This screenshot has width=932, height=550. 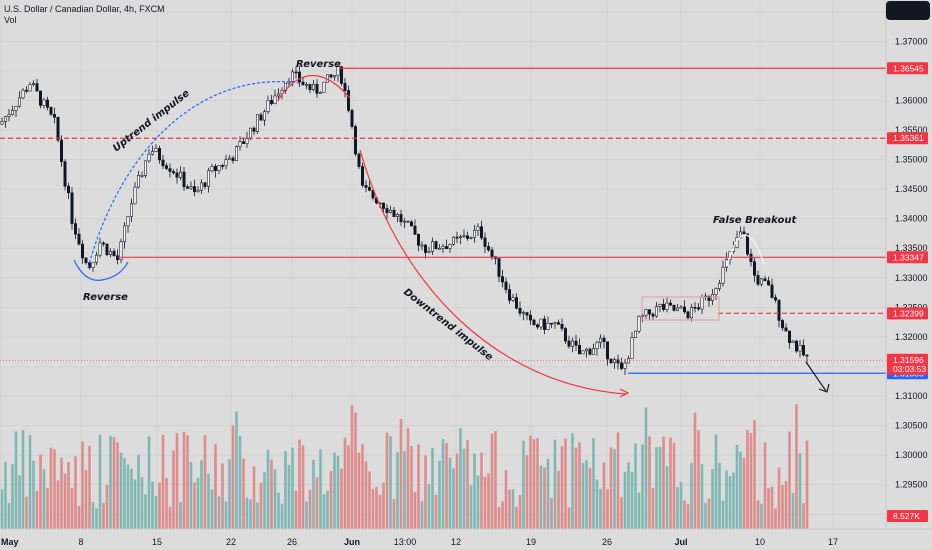 I want to click on volume-indicator-label: Vol, so click(x=10, y=20).